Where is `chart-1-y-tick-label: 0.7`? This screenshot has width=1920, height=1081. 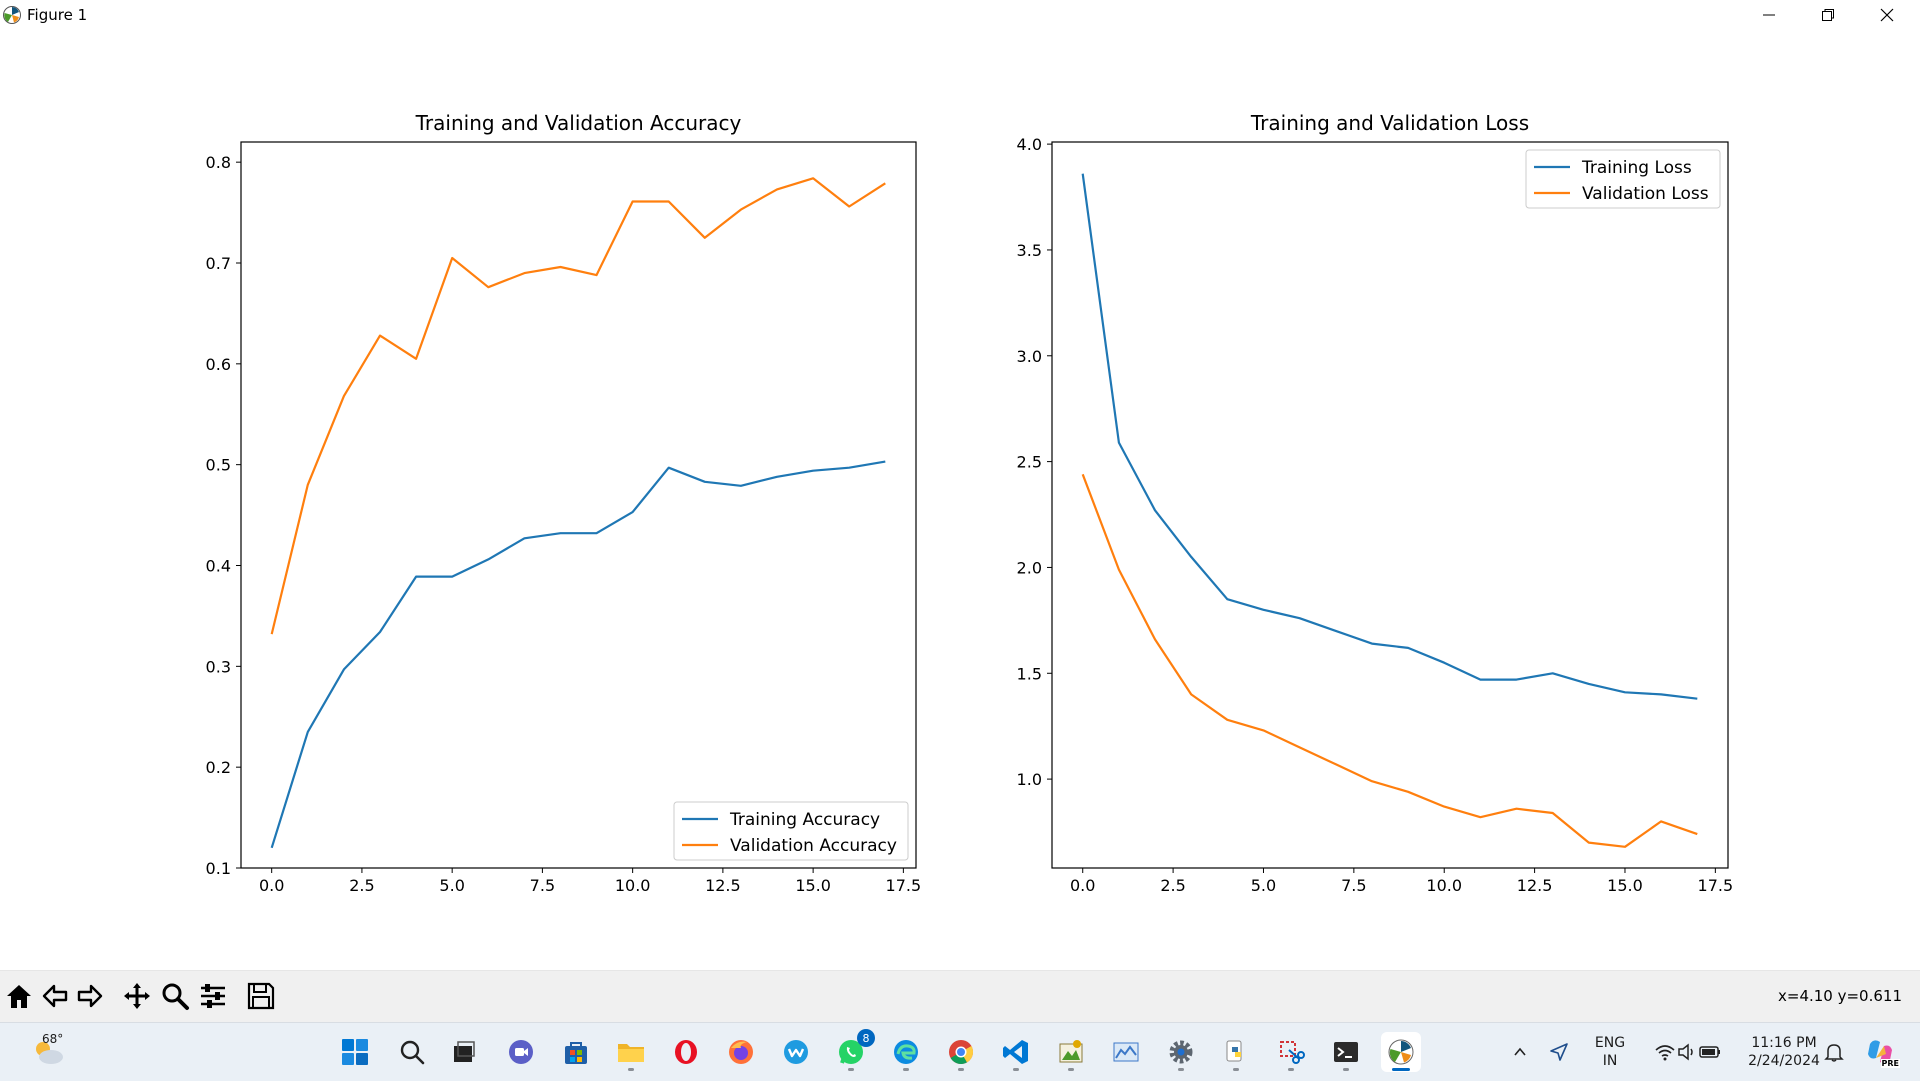
chart-1-y-tick-label: 0.7 is located at coordinates (218, 263).